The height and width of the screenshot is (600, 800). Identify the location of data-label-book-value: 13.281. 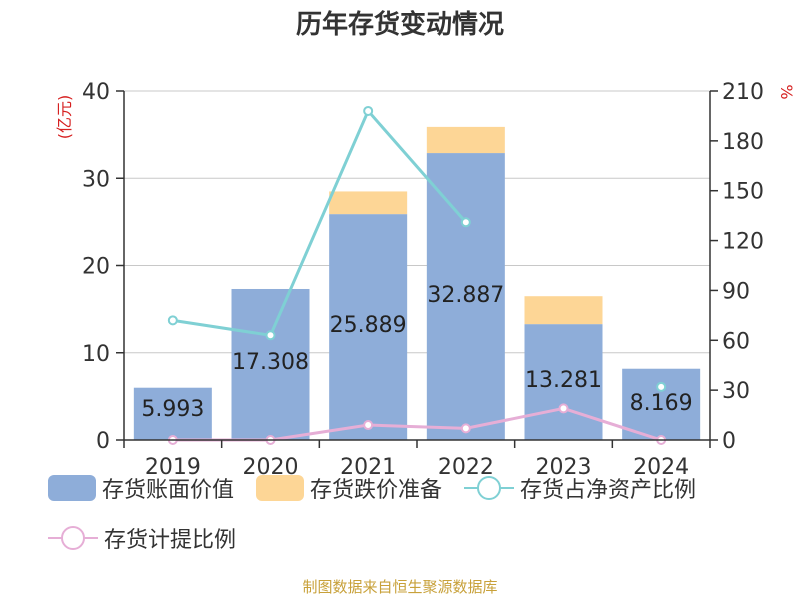
(563, 380).